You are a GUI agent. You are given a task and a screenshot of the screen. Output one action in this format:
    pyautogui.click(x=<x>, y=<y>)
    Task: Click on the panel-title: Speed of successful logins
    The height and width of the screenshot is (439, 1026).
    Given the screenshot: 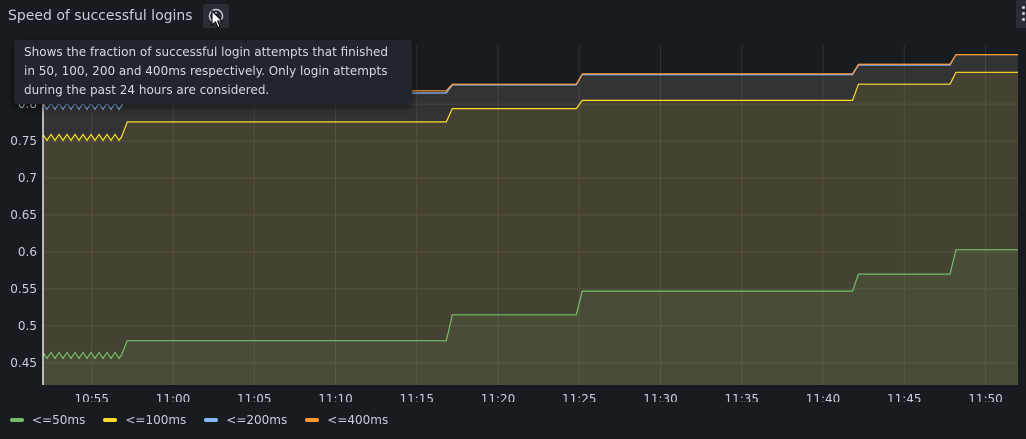 What is the action you would take?
    pyautogui.click(x=100, y=16)
    